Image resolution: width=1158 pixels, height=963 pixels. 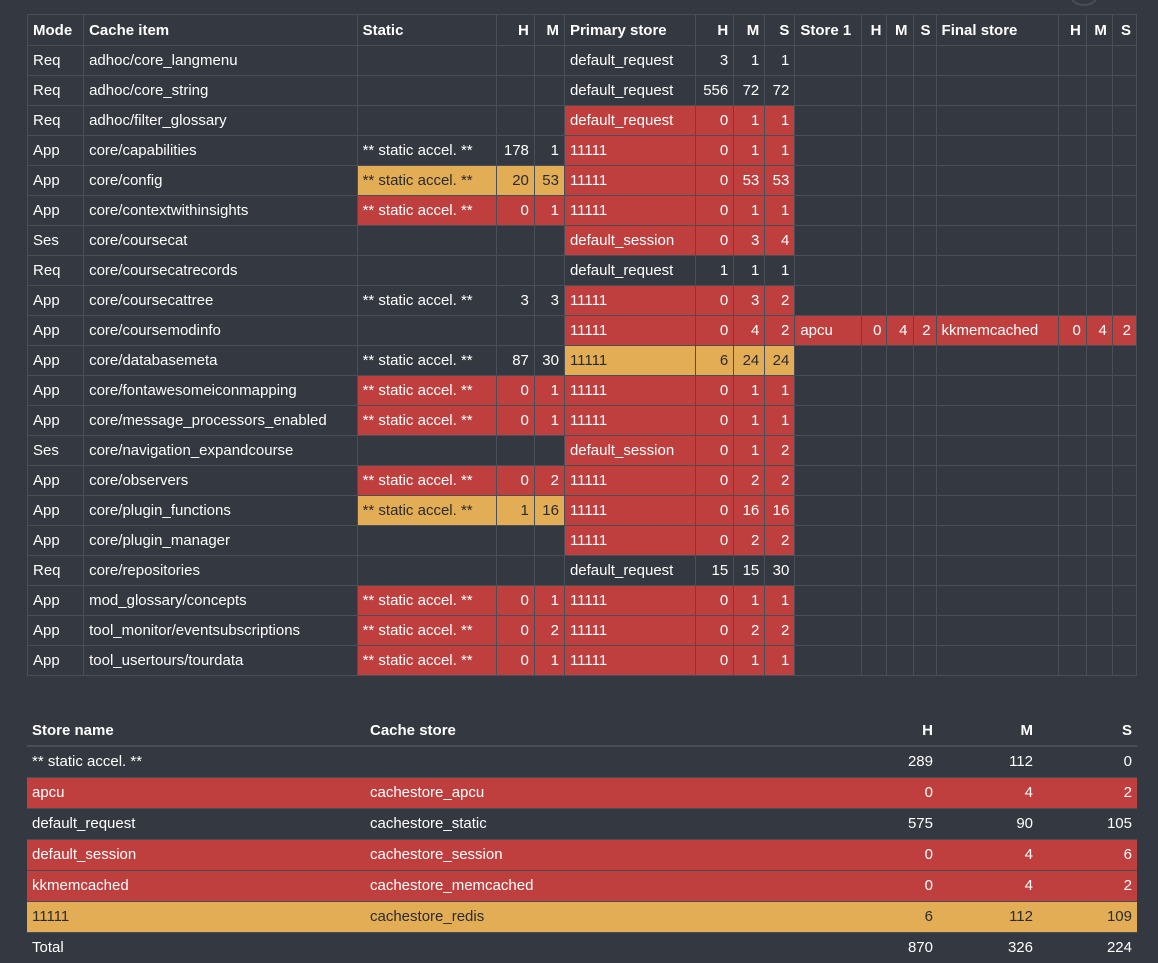 I want to click on total-label: Total, so click(x=48, y=948).